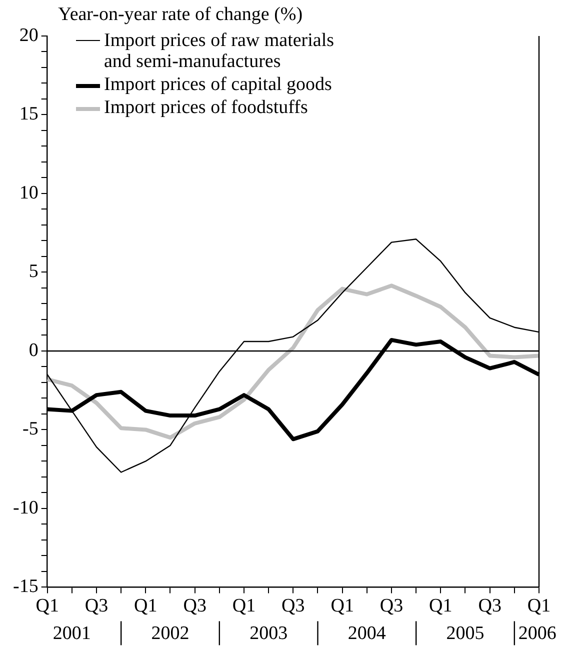 This screenshot has height=662, width=579. Describe the element at coordinates (367, 633) in the screenshot. I see `text: 2004` at that location.